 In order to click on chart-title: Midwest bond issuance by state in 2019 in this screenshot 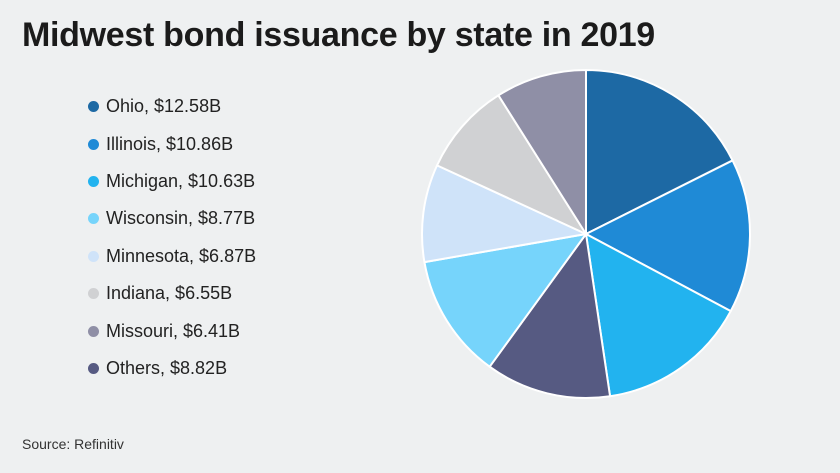, I will do `click(338, 35)`.